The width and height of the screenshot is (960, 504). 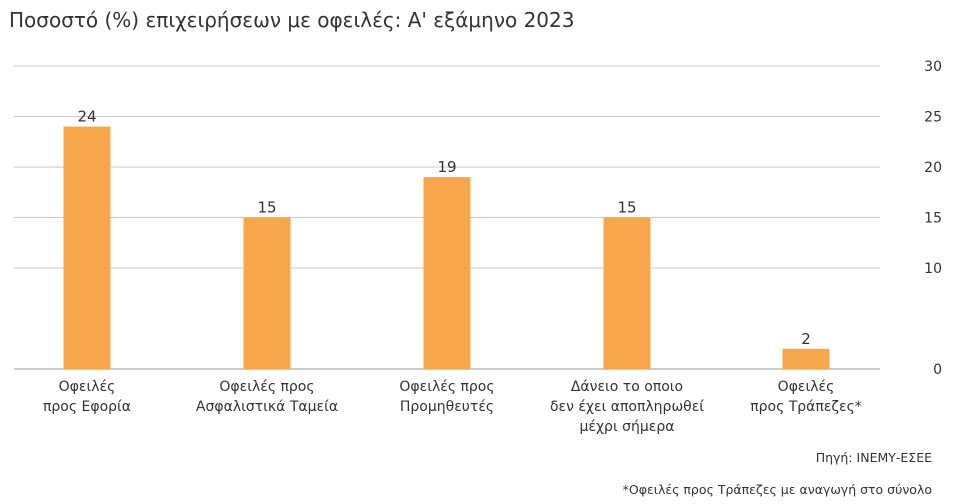 What do you see at coordinates (446, 167) in the screenshot?
I see `data-label: 19` at bounding box center [446, 167].